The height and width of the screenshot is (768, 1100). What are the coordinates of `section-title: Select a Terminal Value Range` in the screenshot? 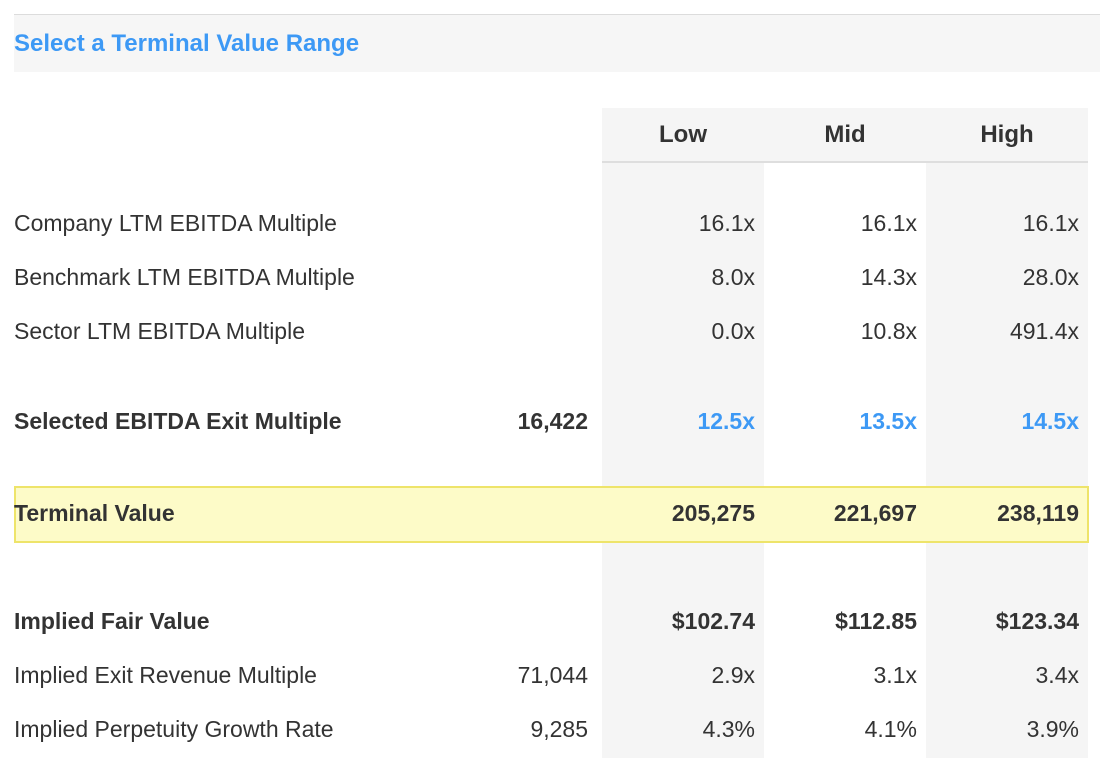 It's located at (187, 43).